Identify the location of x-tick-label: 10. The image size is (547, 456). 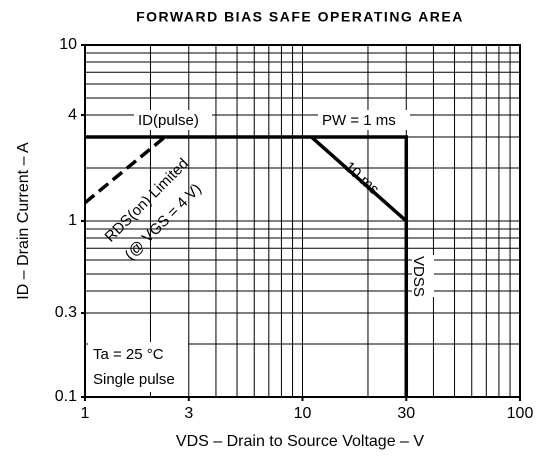
(303, 413).